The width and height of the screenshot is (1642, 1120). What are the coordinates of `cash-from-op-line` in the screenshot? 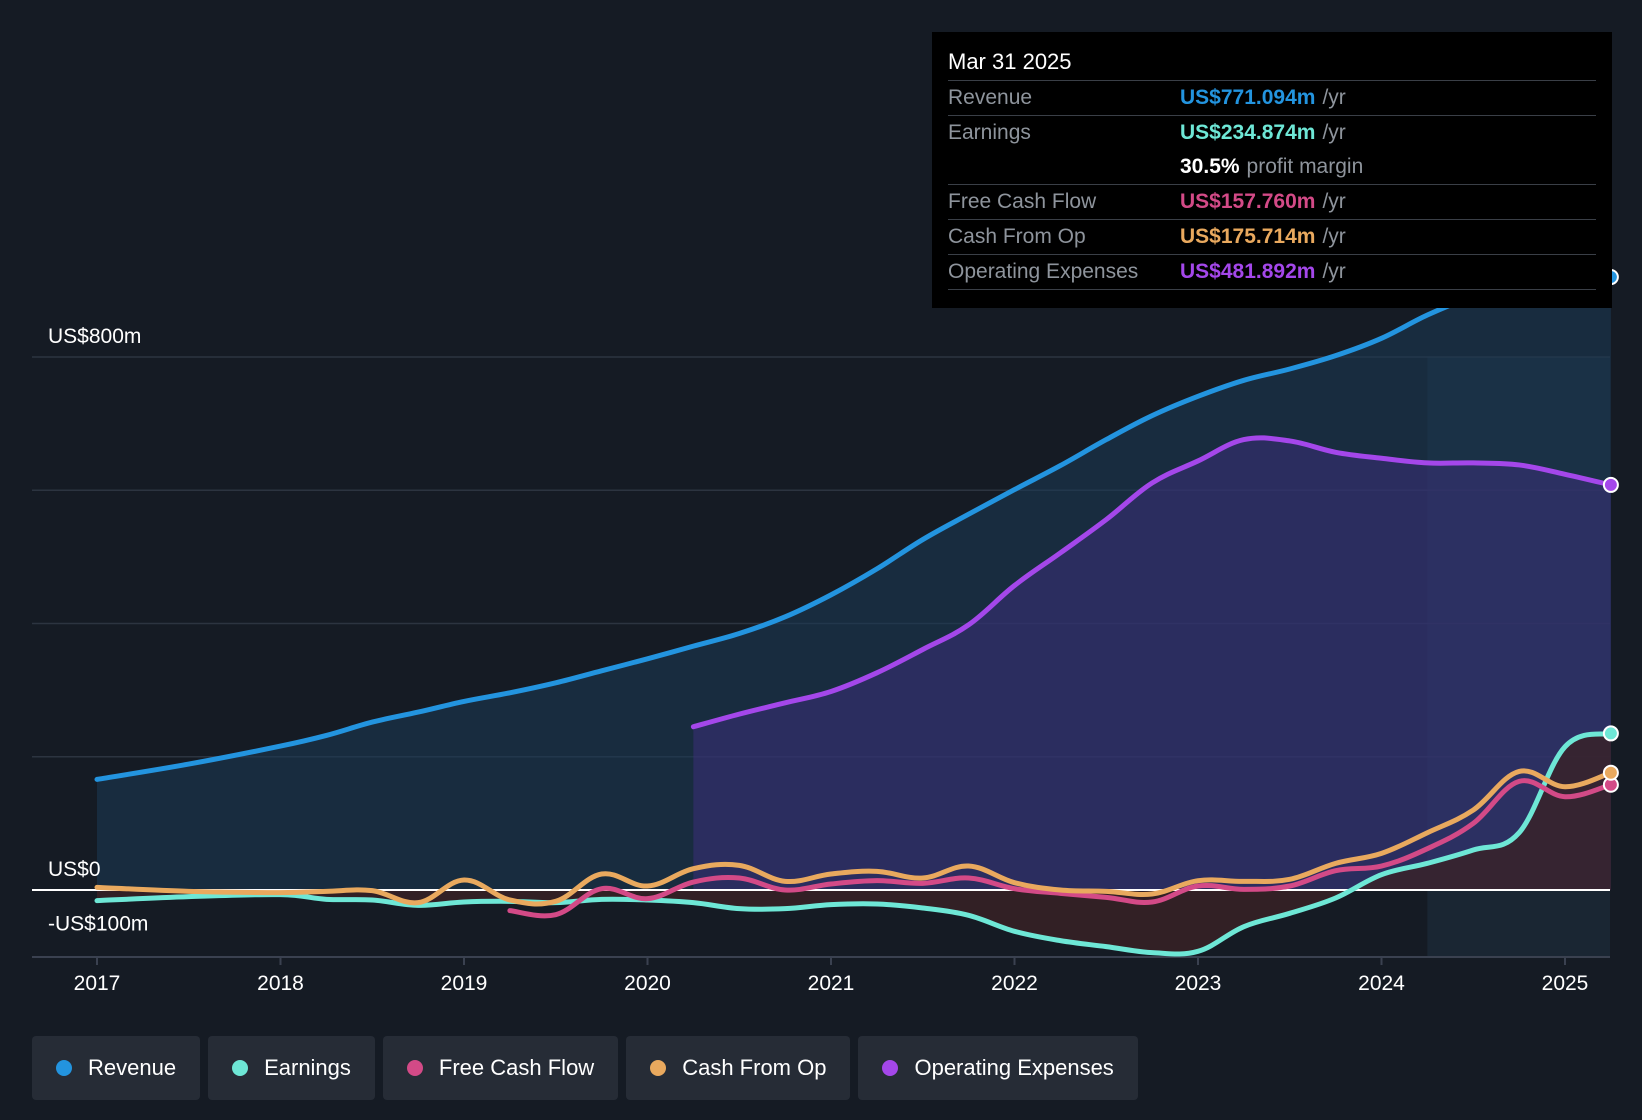 It's located at (854, 837).